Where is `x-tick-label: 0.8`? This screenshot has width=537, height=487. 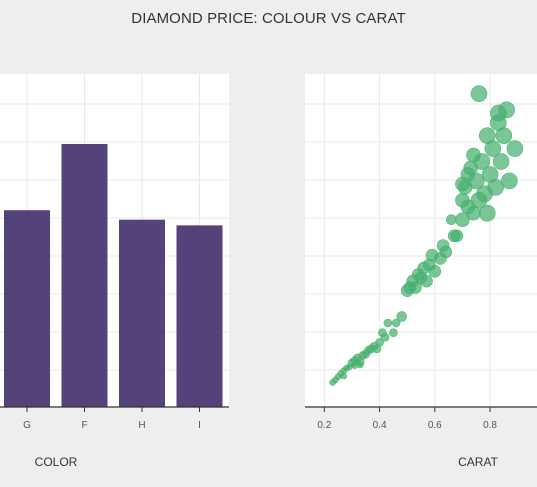 x-tick-label: 0.8 is located at coordinates (490, 425).